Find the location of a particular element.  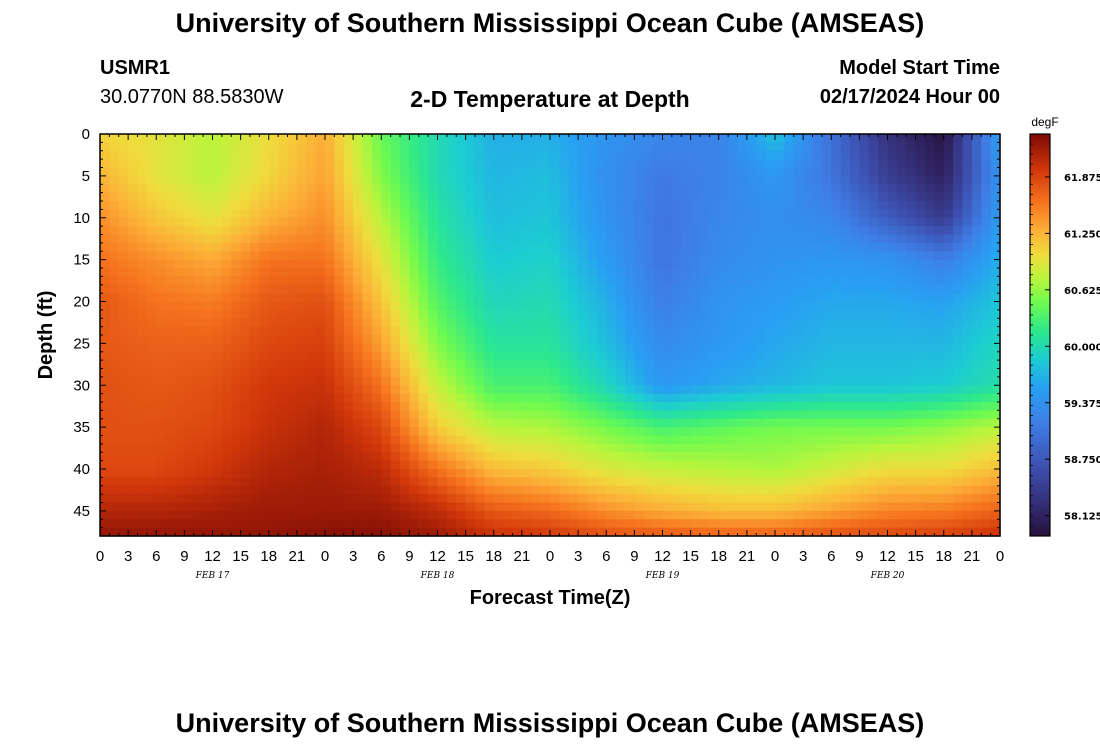

y-tick-label: 30 is located at coordinates (81, 385).